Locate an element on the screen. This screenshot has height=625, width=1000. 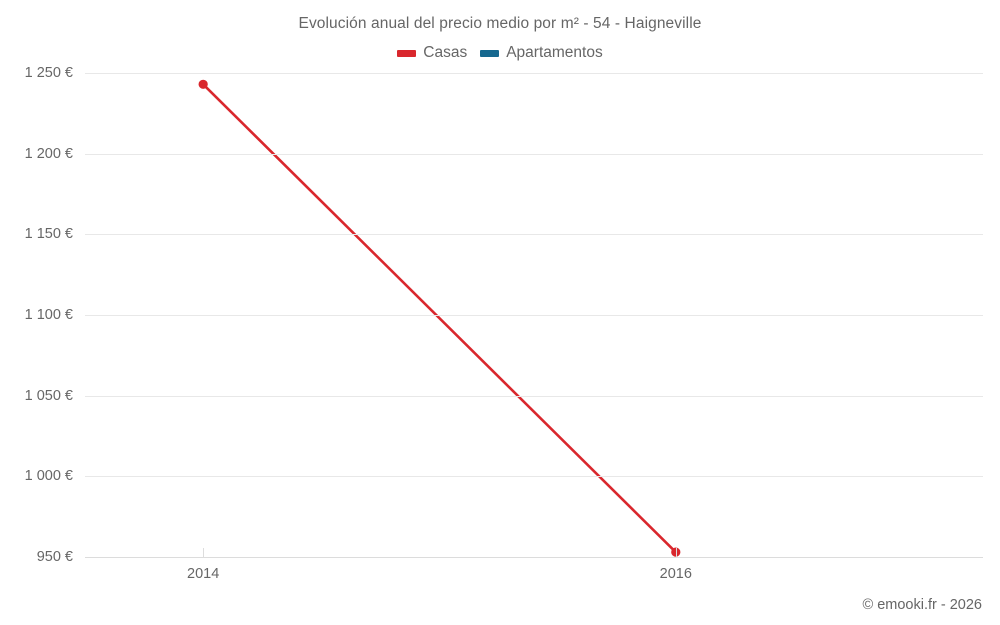
x-tick-label: 2016 is located at coordinates (675, 574).